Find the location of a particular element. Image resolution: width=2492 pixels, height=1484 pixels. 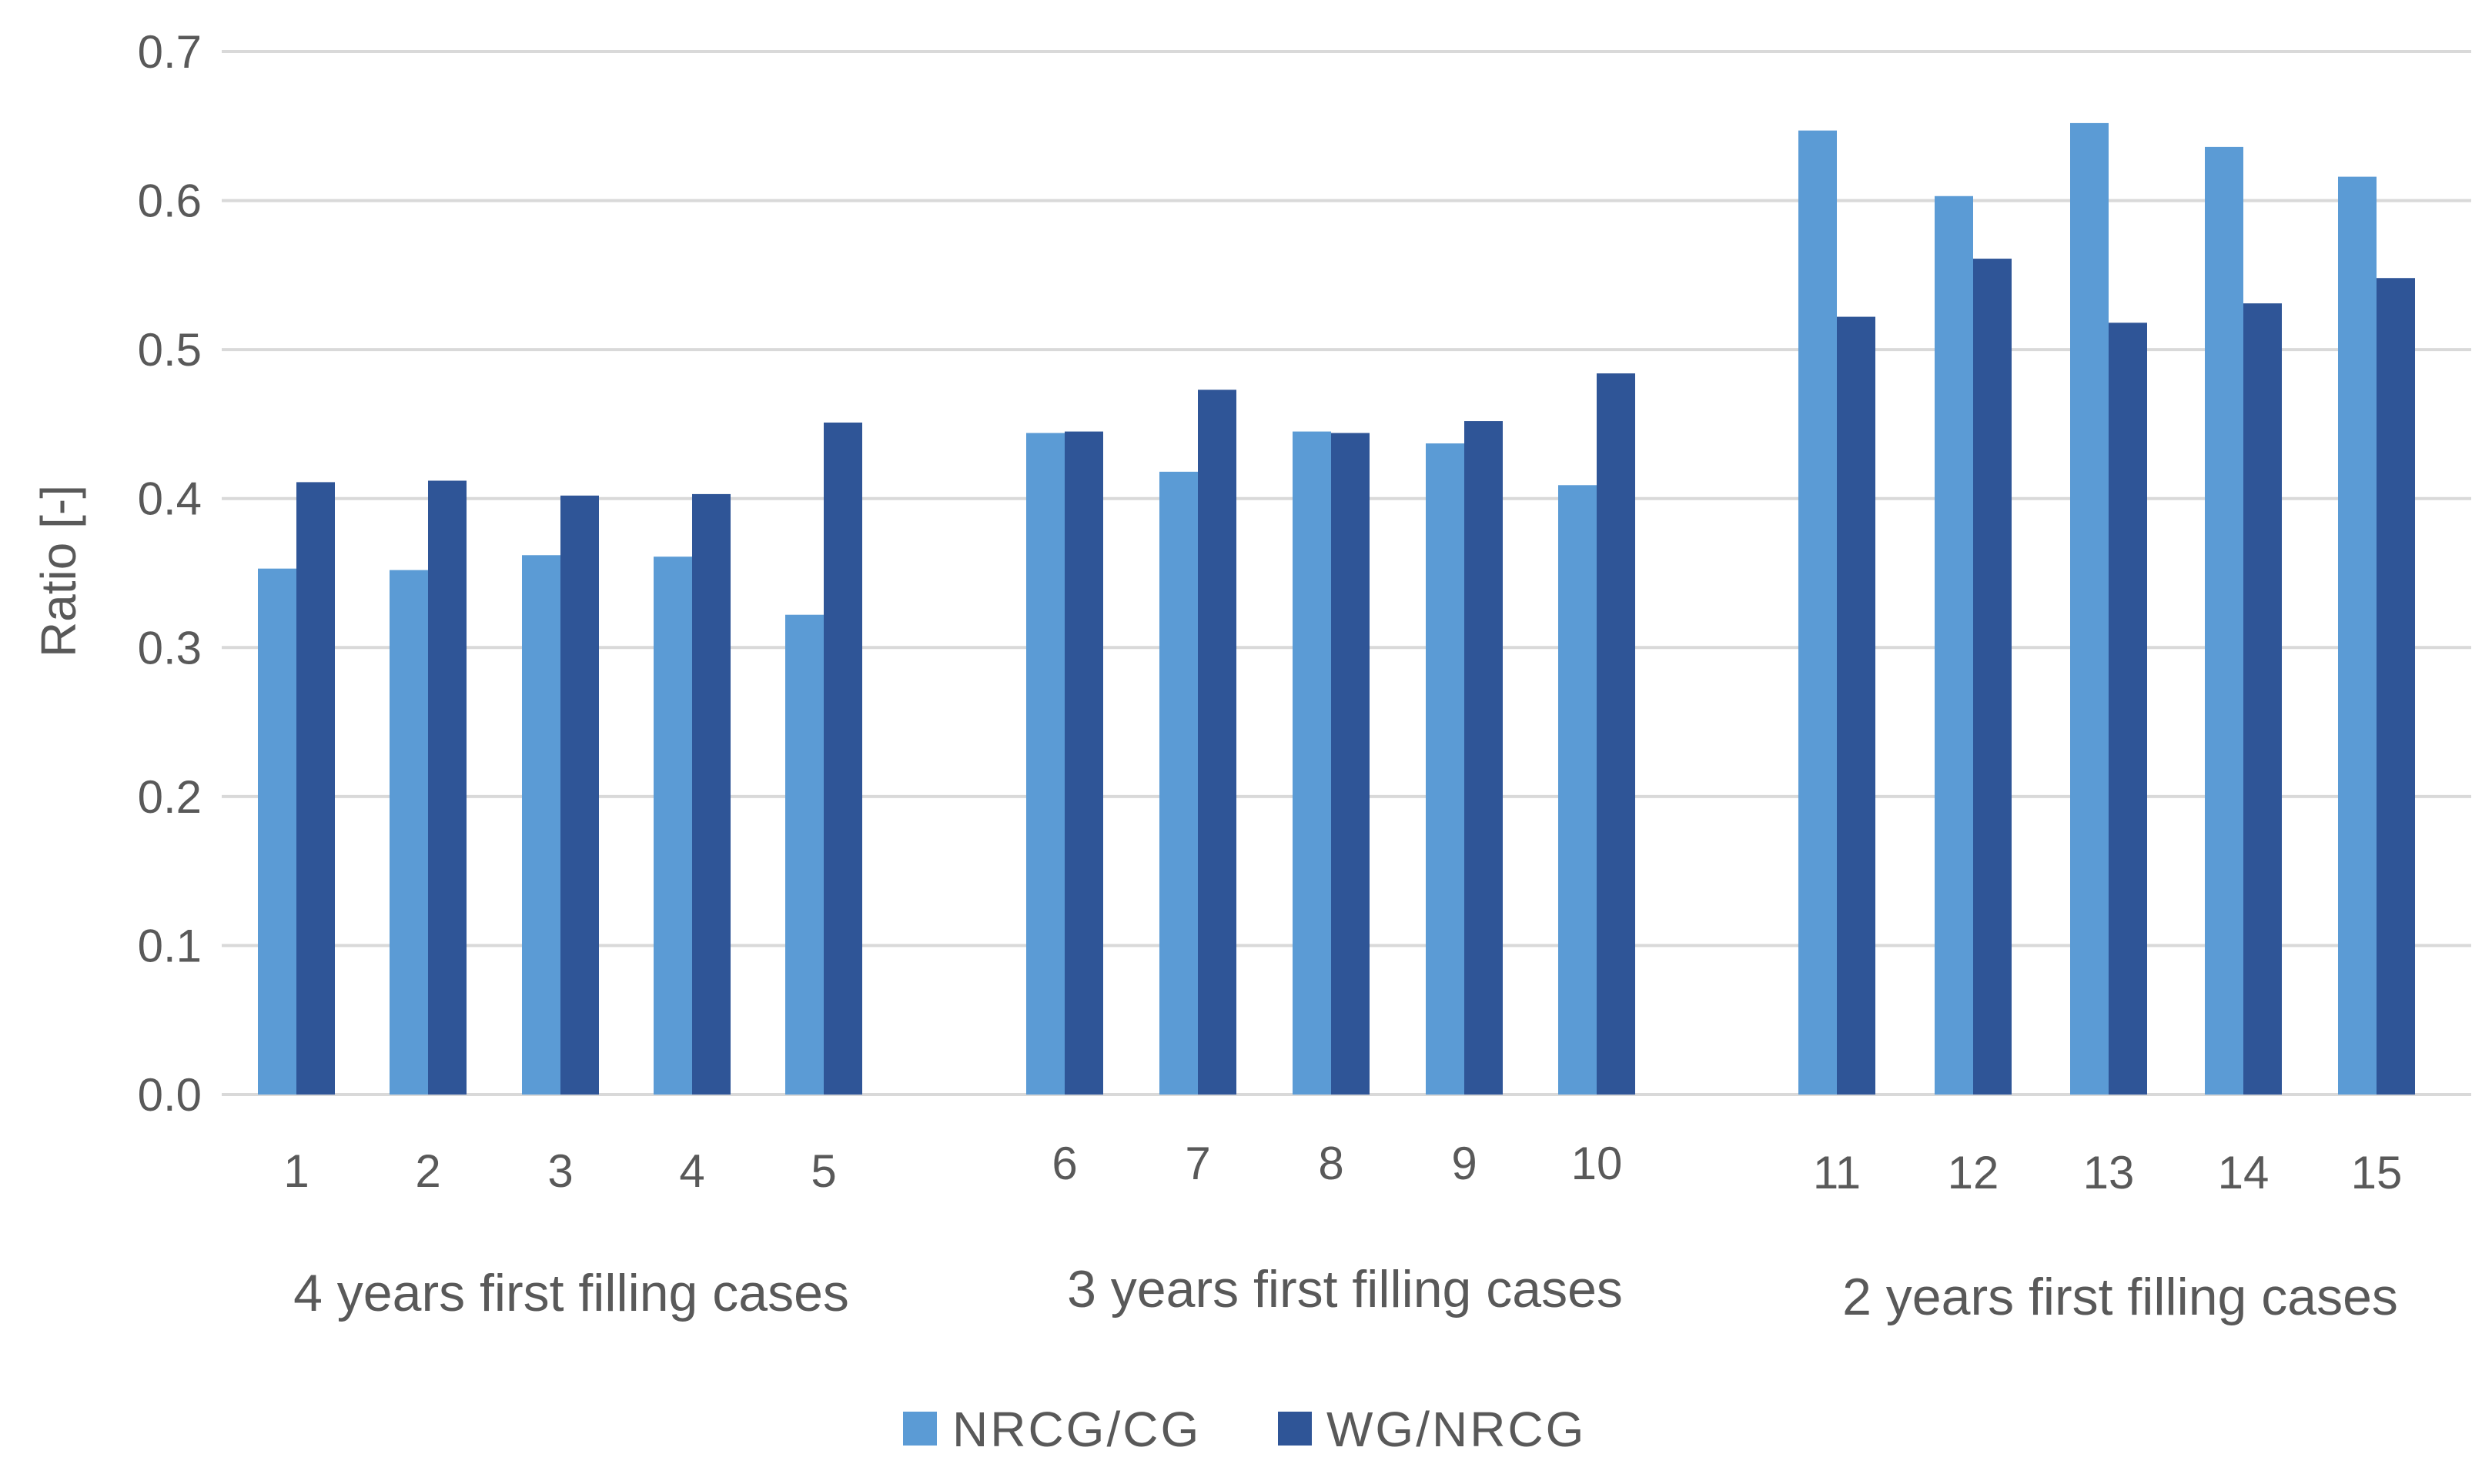

x-category-label: 7 is located at coordinates (1197, 1163).